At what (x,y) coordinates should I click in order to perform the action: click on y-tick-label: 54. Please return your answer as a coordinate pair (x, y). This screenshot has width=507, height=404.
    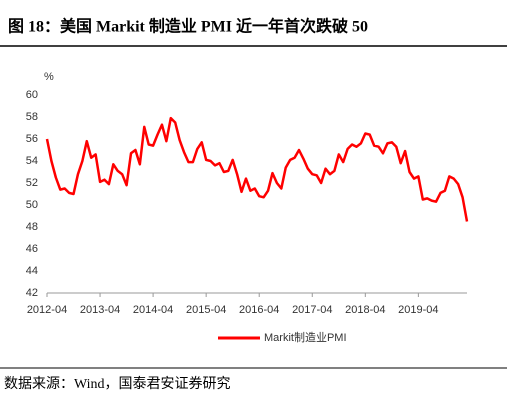
    Looking at the image, I should click on (32, 161).